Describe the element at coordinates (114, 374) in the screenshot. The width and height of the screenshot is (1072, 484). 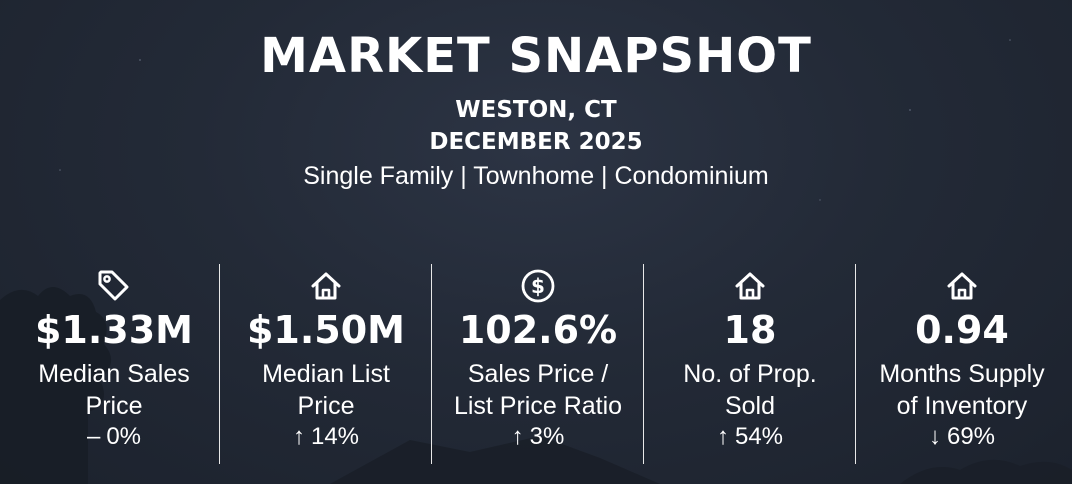
I see `stat-label-line1: Median Sales` at that location.